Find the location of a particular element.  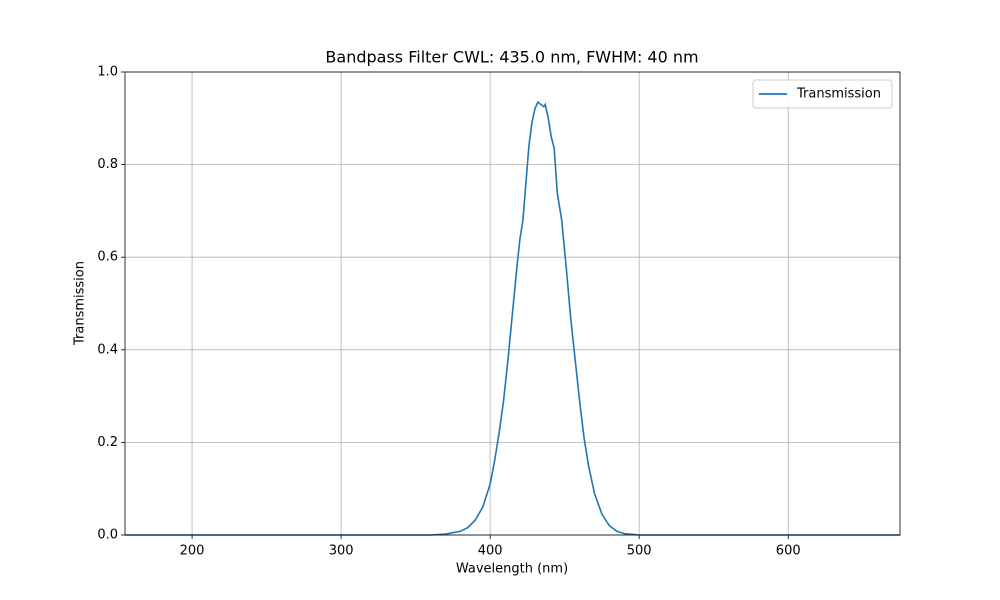

legend: Transmission is located at coordinates (822, 94).